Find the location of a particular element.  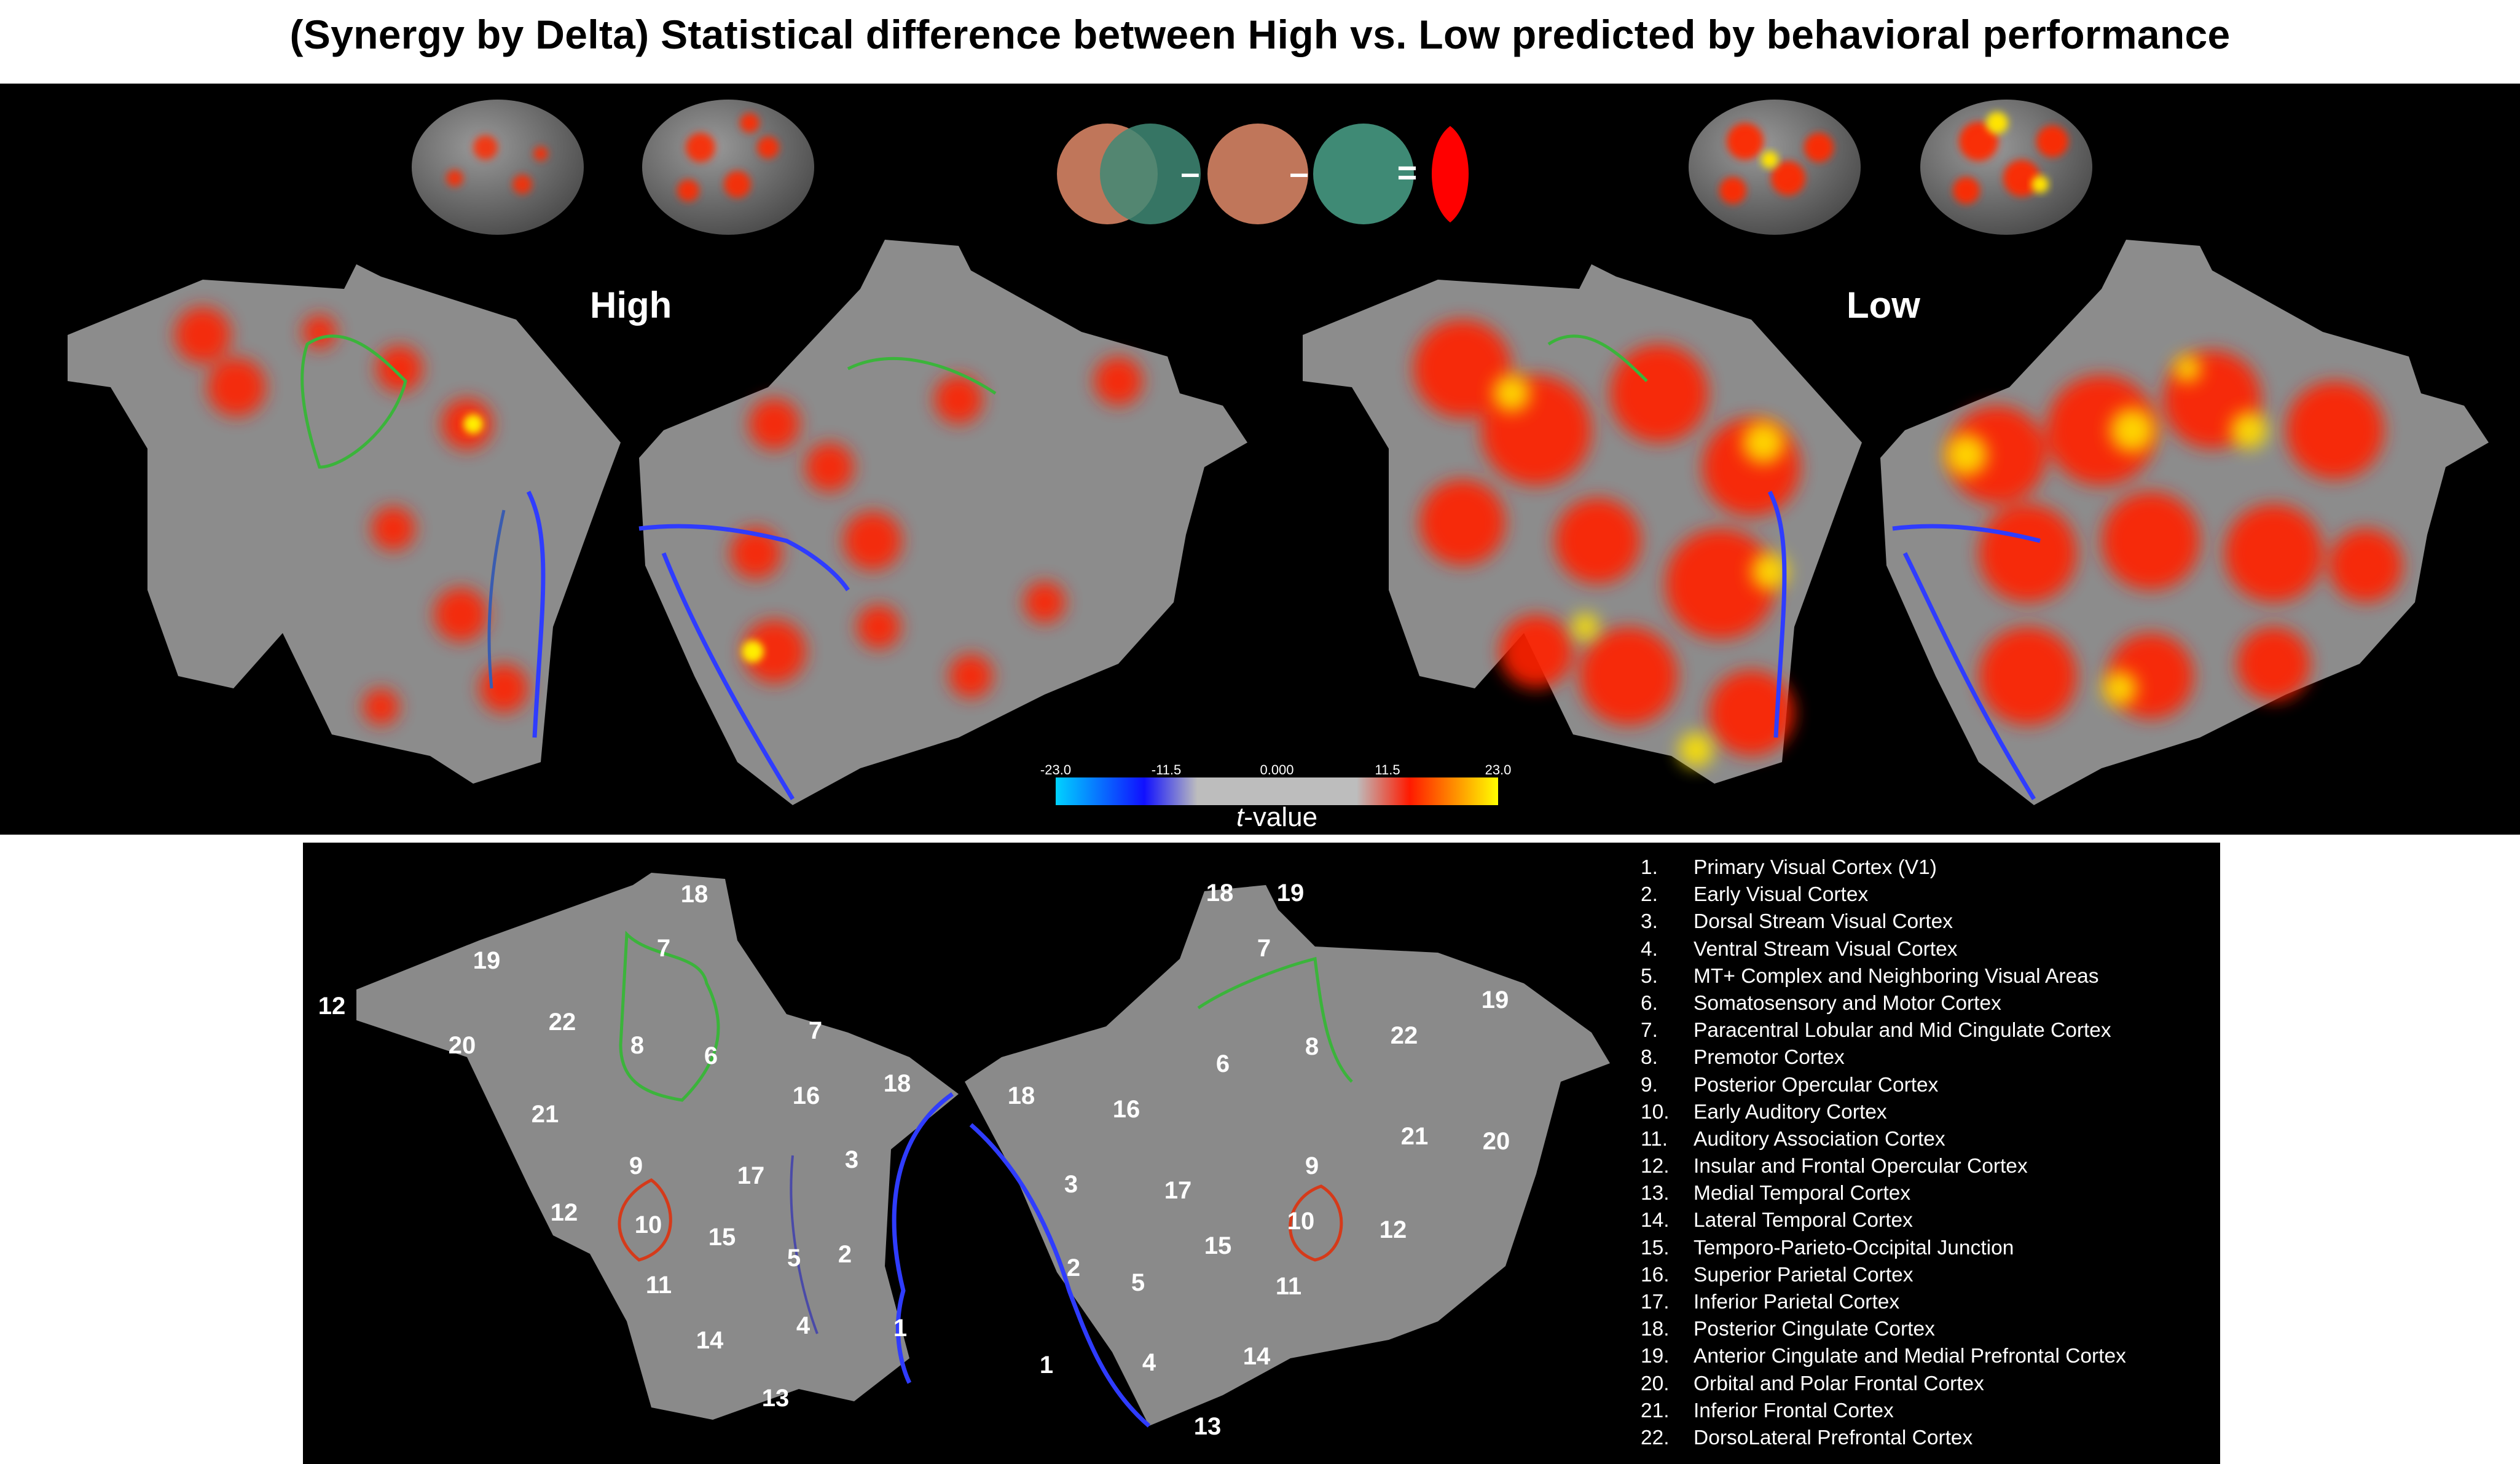

region-label: 5 is located at coordinates (1138, 1283).